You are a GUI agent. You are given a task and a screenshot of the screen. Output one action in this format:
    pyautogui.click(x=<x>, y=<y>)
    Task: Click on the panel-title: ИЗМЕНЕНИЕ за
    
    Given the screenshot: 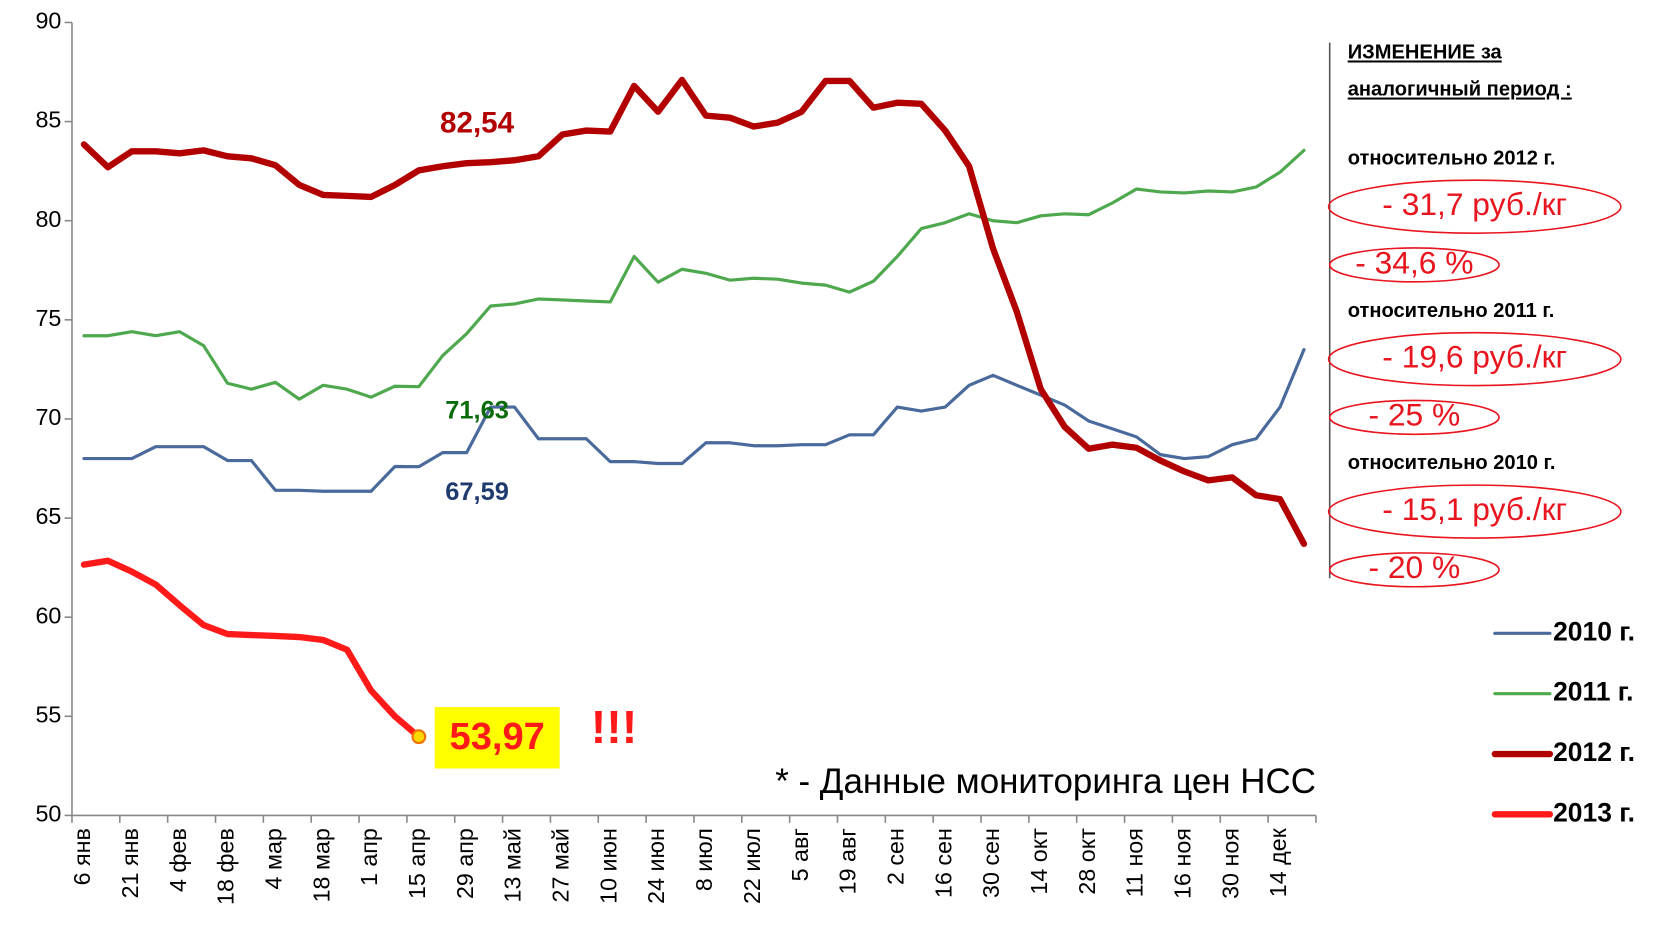 What is the action you would take?
    pyautogui.click(x=1425, y=52)
    